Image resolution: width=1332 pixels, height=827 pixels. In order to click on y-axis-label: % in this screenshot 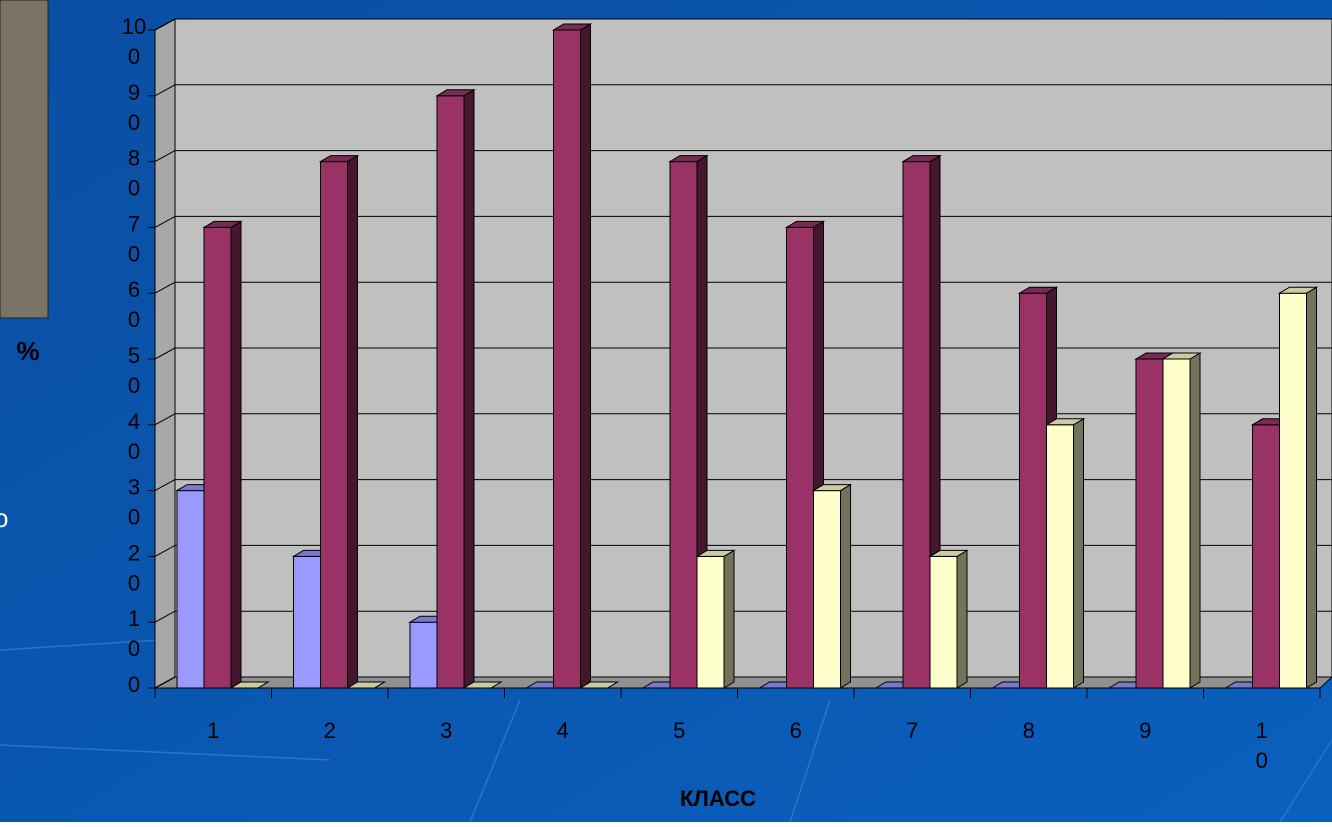, I will do `click(27, 351)`.